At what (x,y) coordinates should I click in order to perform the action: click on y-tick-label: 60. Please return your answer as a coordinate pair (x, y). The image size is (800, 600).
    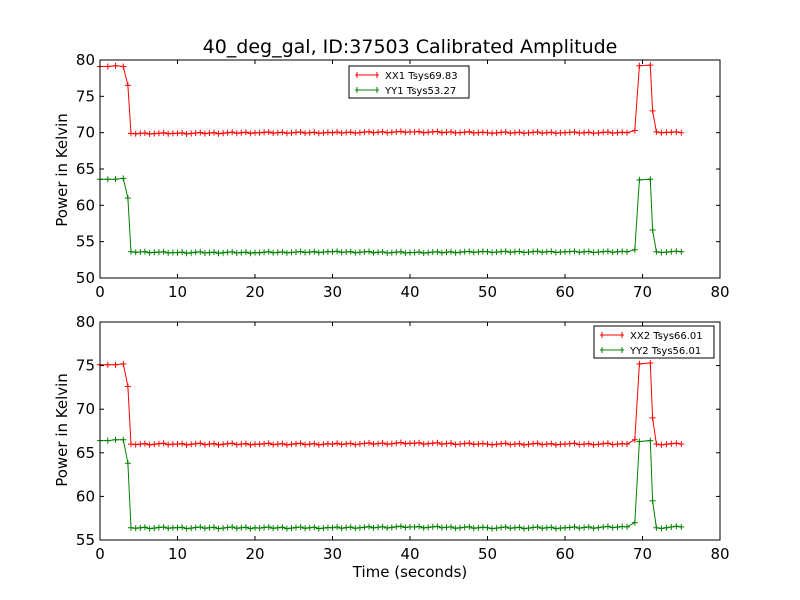
    Looking at the image, I should click on (85, 205).